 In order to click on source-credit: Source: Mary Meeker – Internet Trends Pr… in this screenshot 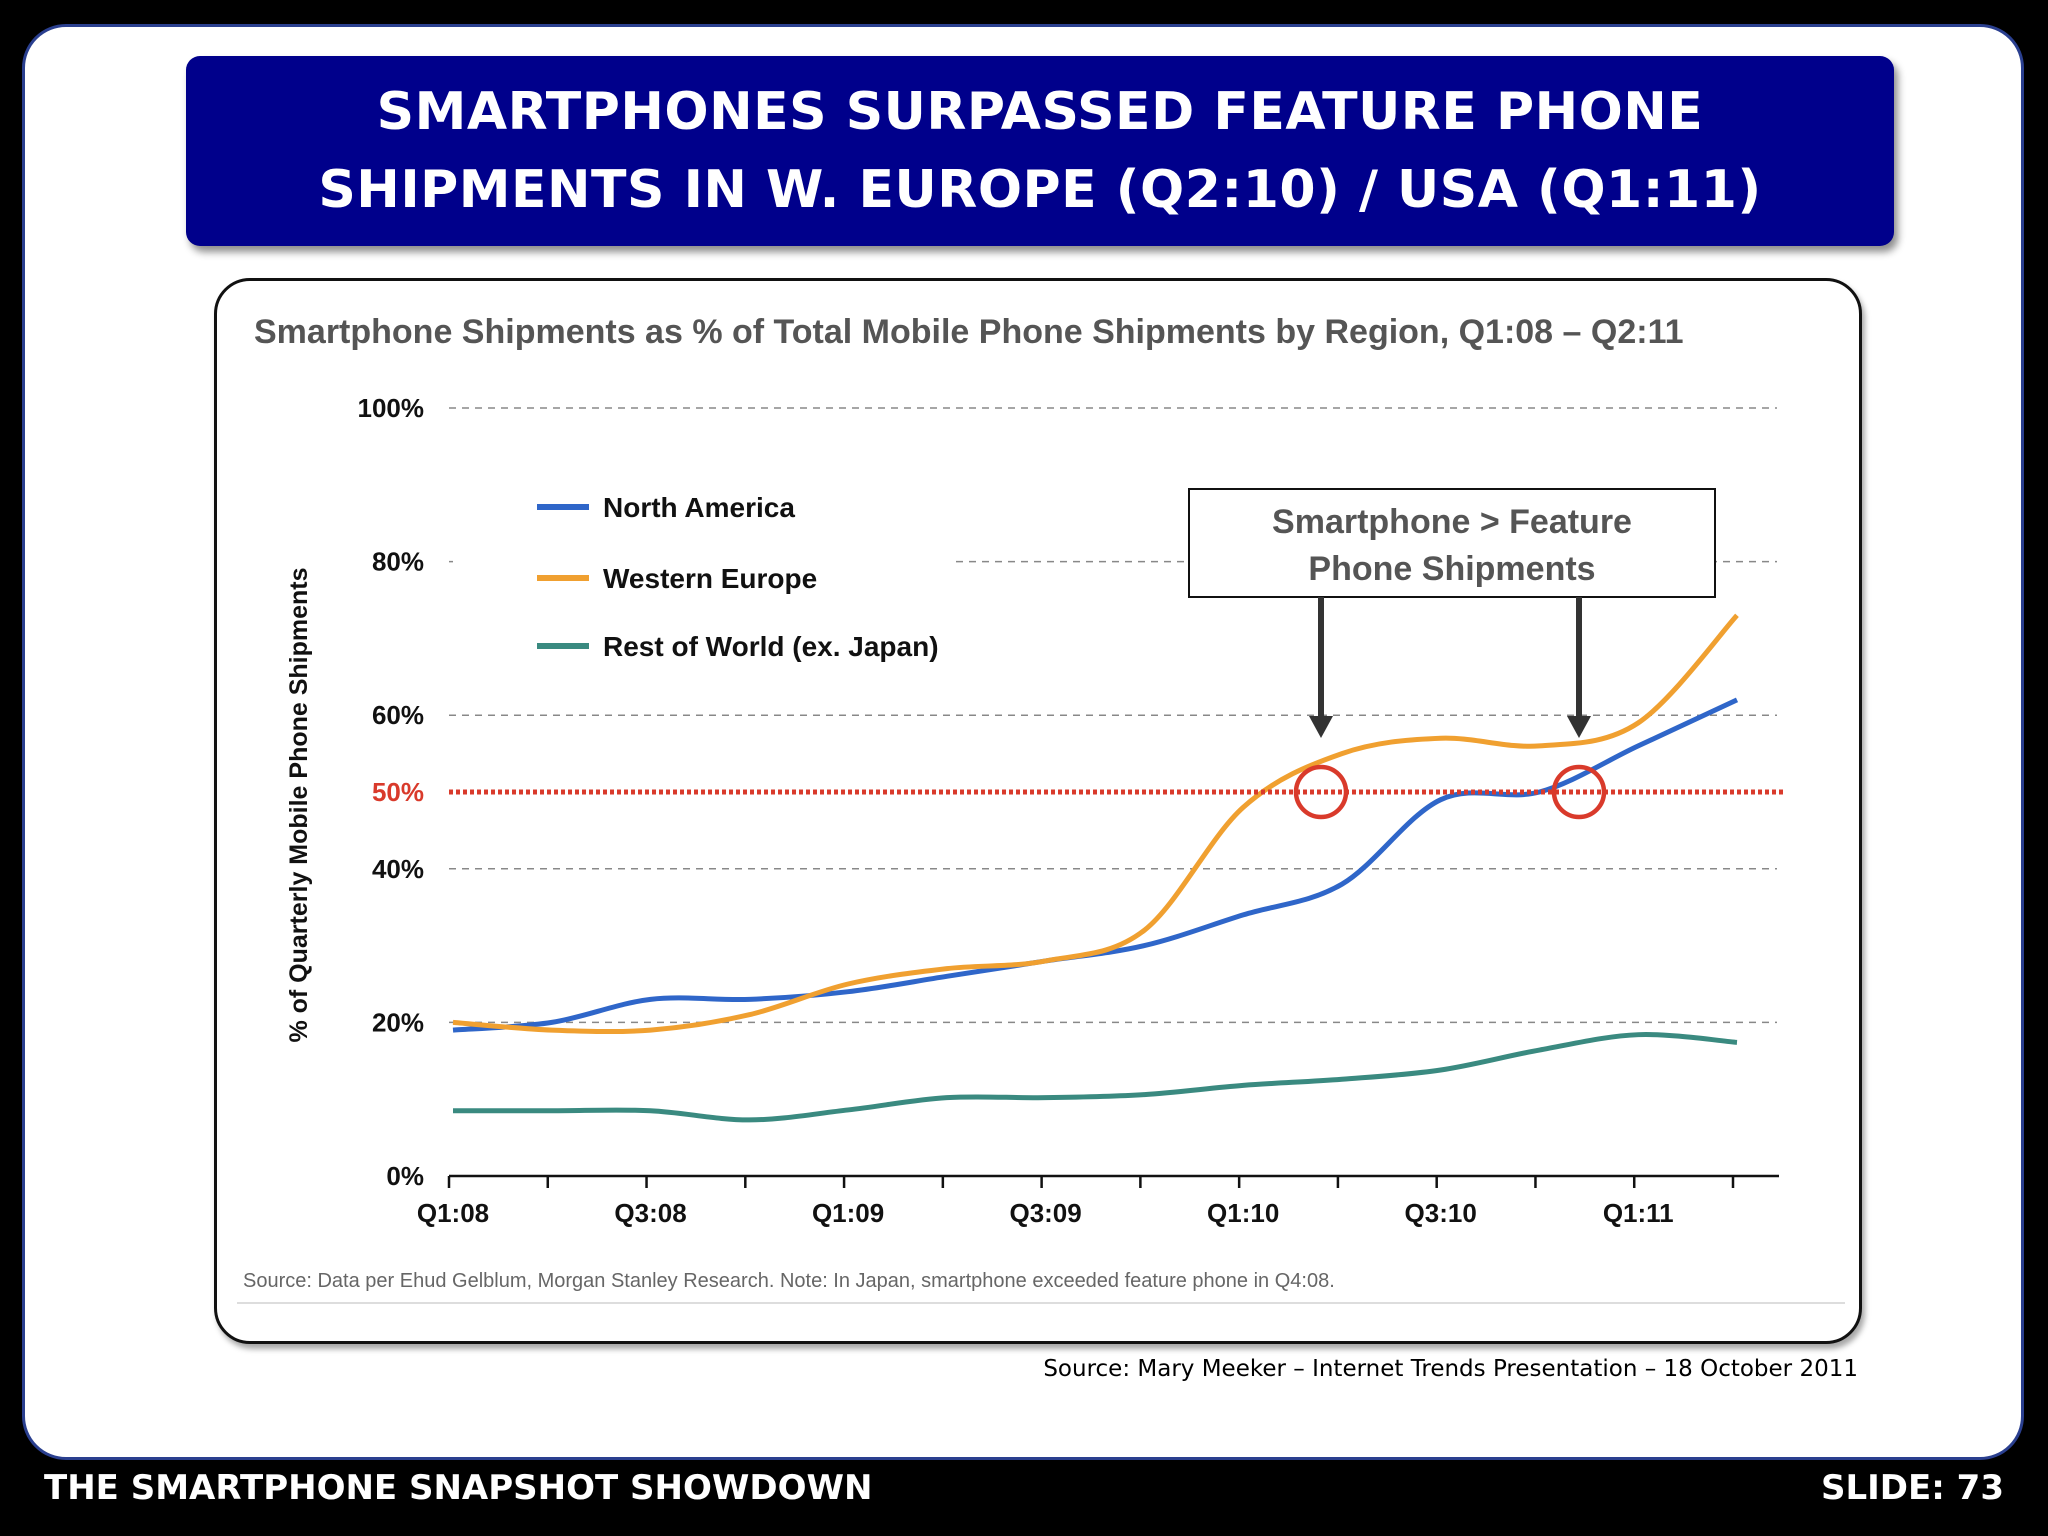, I will do `click(1450, 1369)`.